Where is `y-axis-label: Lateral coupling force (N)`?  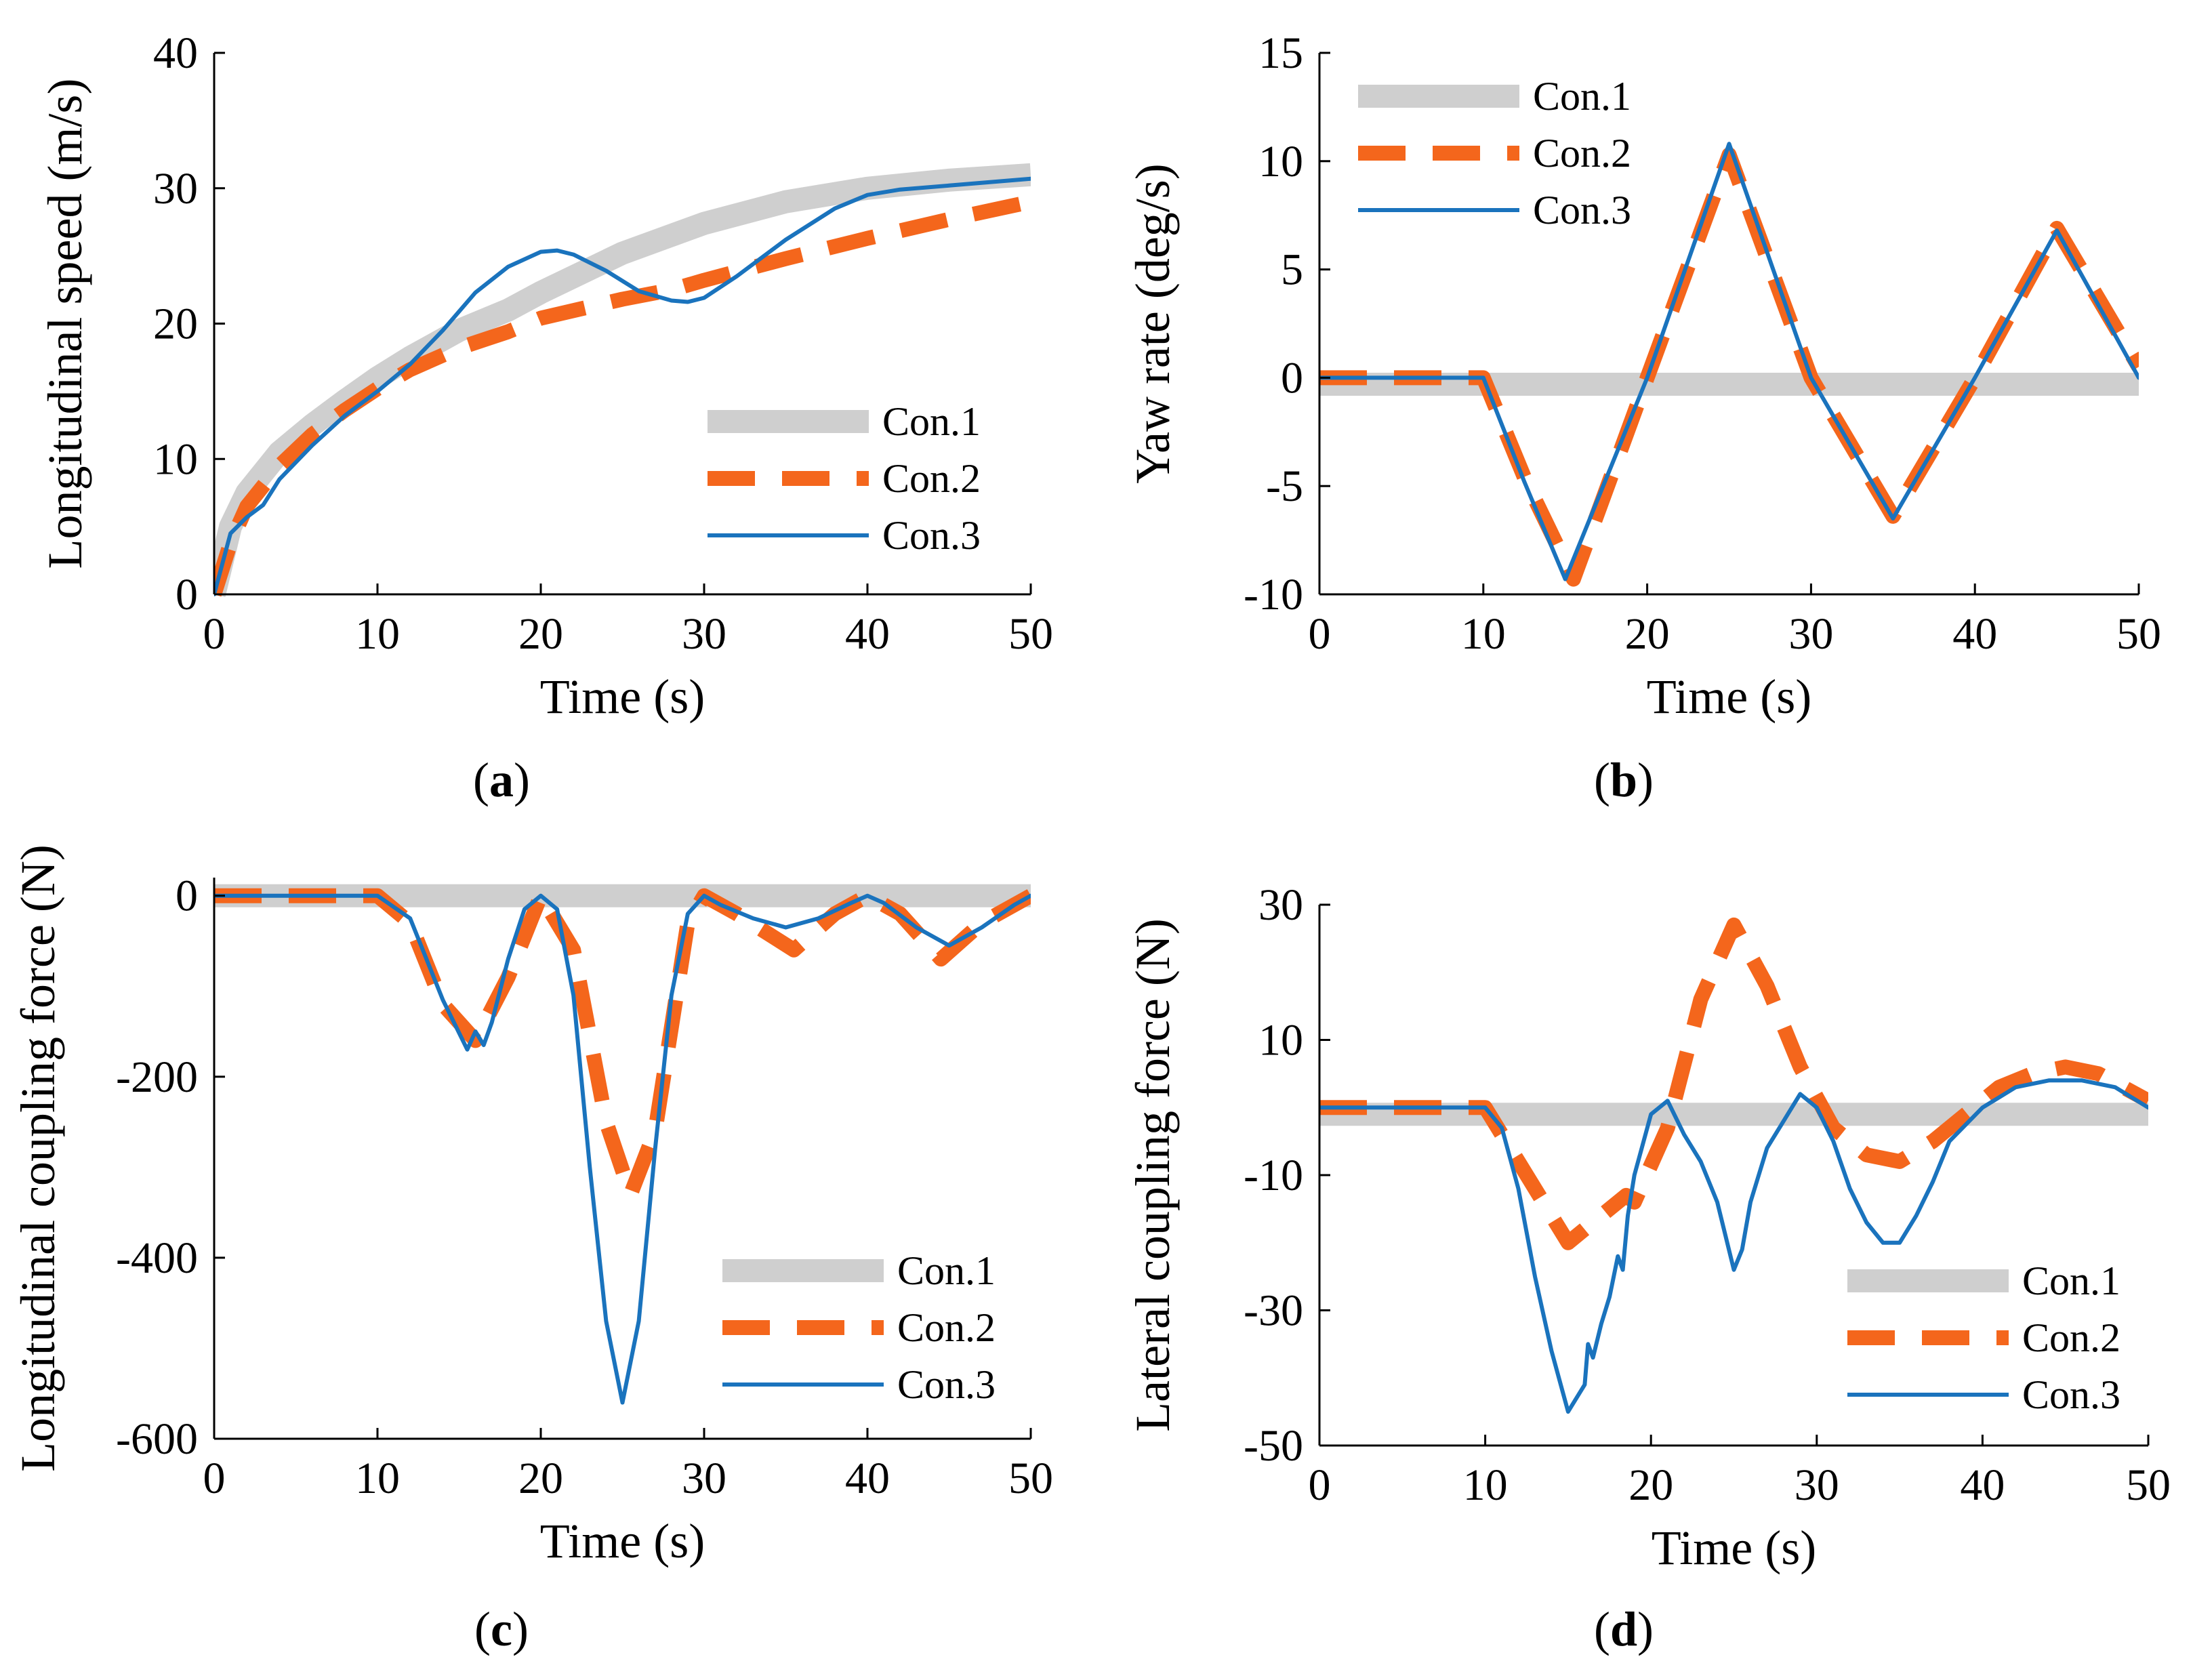 y-axis-label: Lateral coupling force (N) is located at coordinates (1153, 1175).